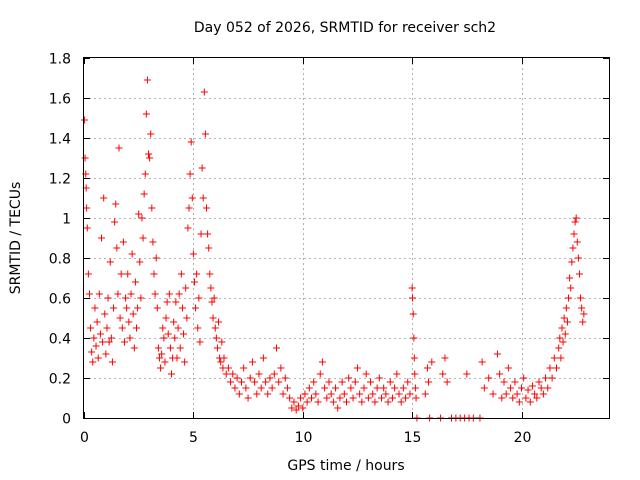 The height and width of the screenshot is (480, 640). Describe the element at coordinates (84, 438) in the screenshot. I see `x-tick-label: 0` at that location.